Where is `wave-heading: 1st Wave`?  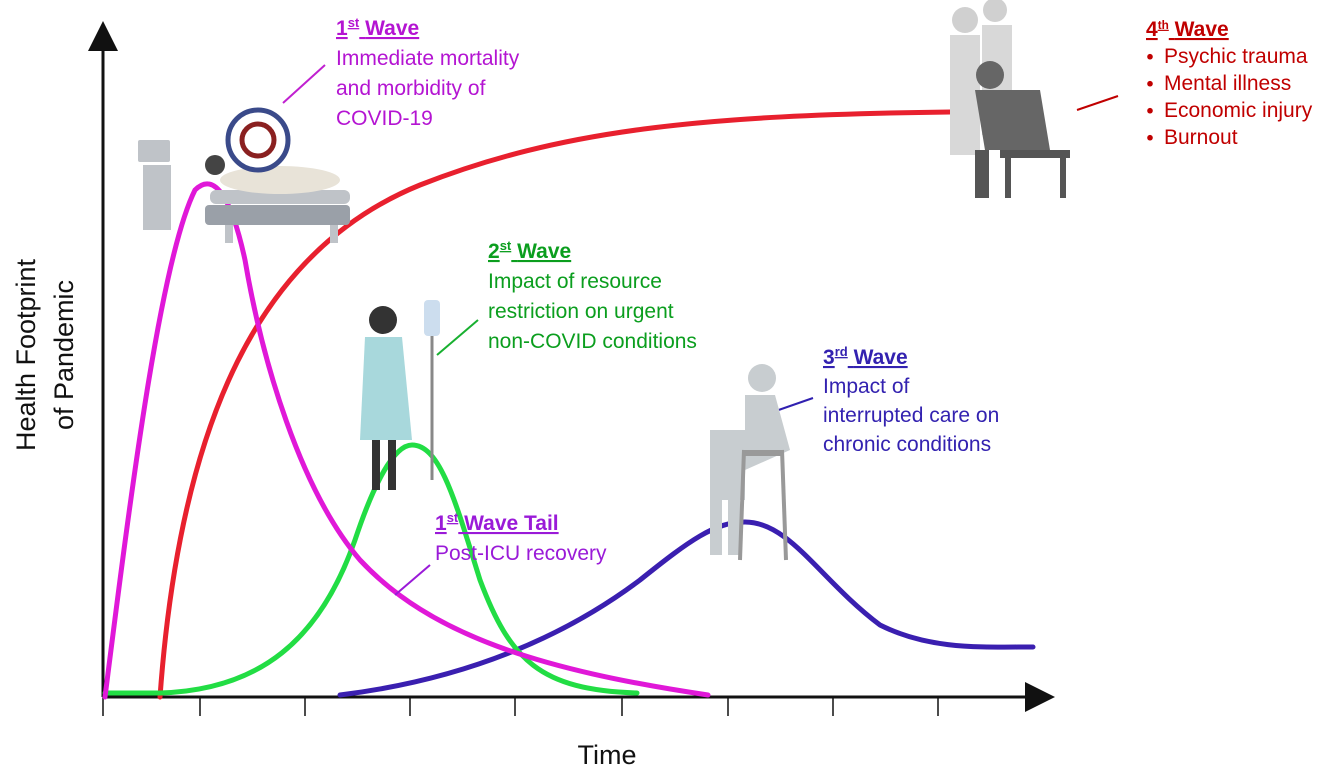 wave-heading: 1st Wave is located at coordinates (377, 27).